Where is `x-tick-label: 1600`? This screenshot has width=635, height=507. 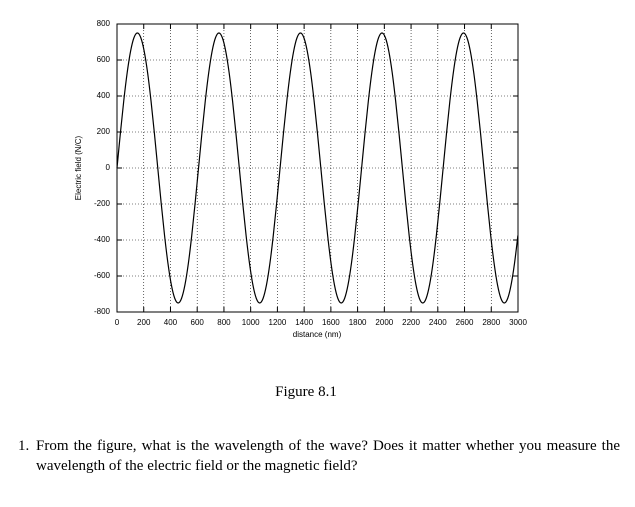 x-tick-label: 1600 is located at coordinates (331, 322).